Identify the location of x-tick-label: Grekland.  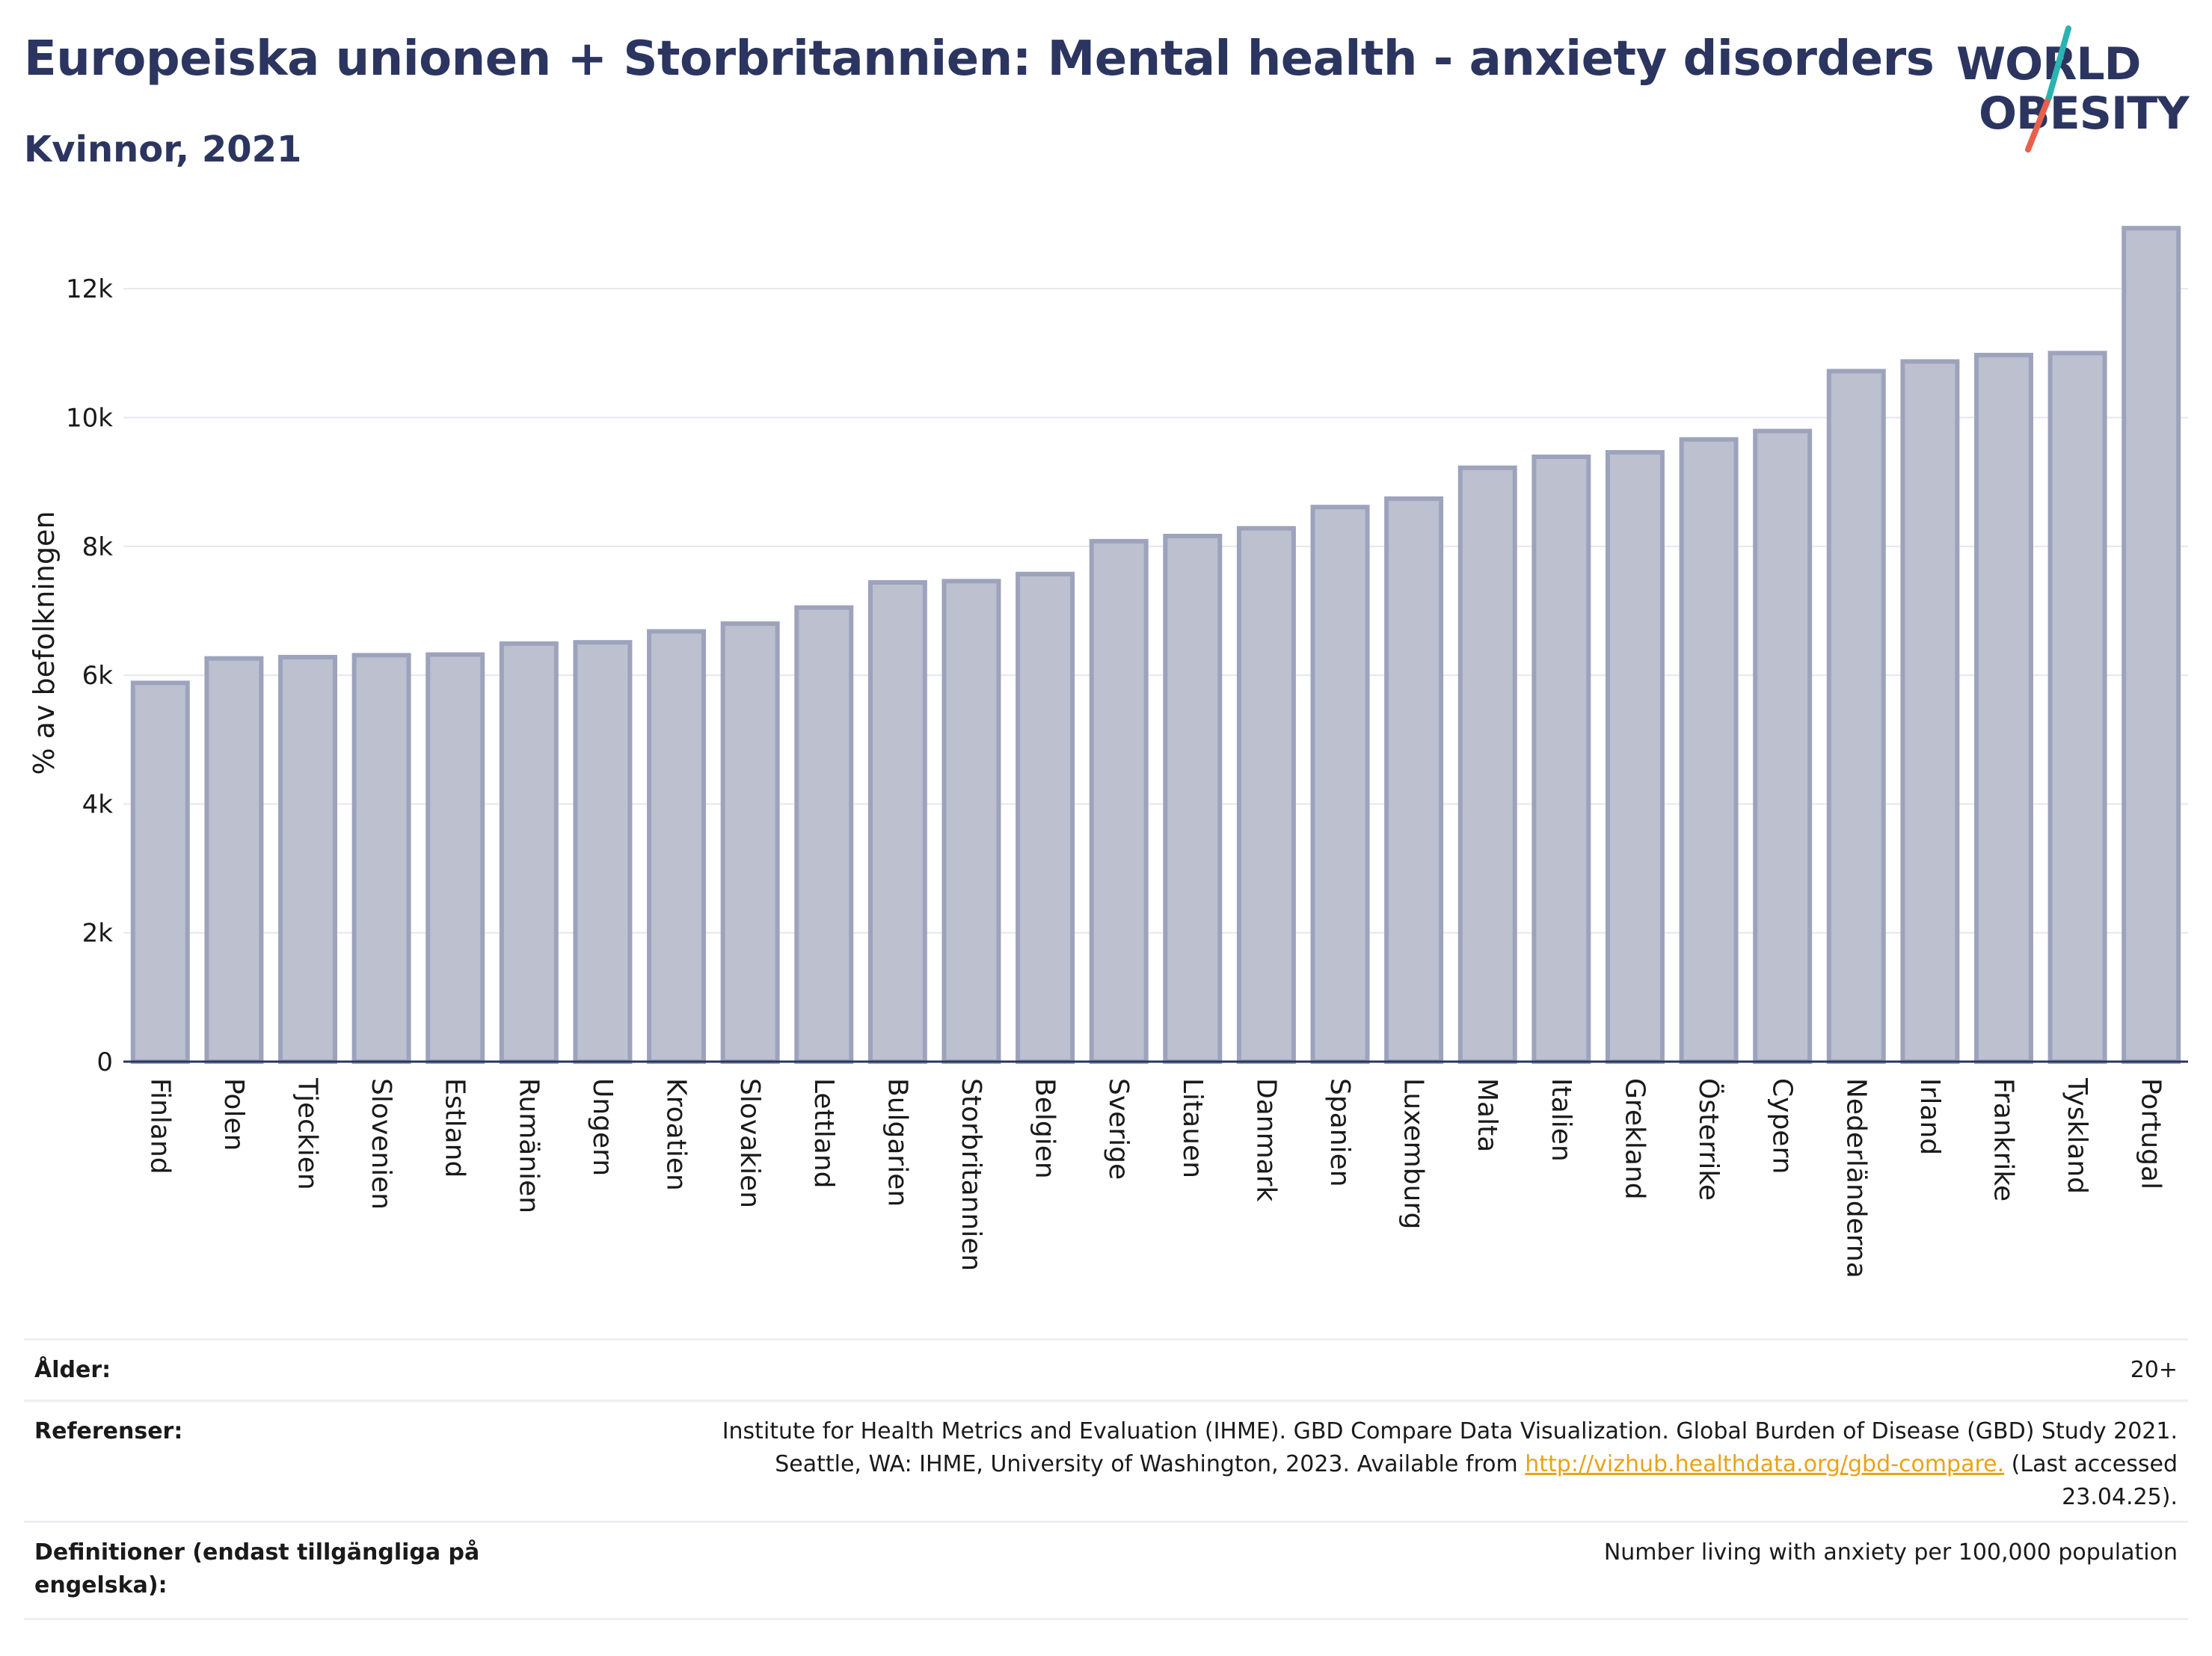
(1634, 1139).